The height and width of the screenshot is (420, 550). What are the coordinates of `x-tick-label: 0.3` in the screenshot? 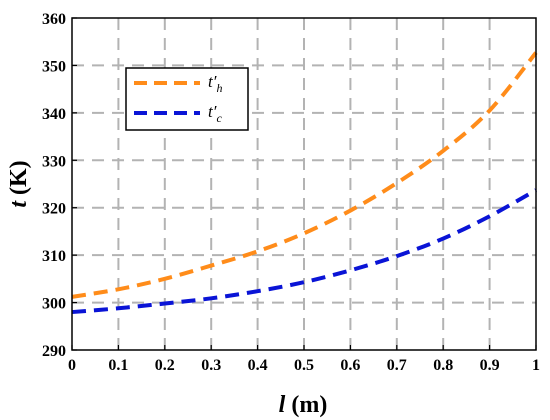 It's located at (211, 365).